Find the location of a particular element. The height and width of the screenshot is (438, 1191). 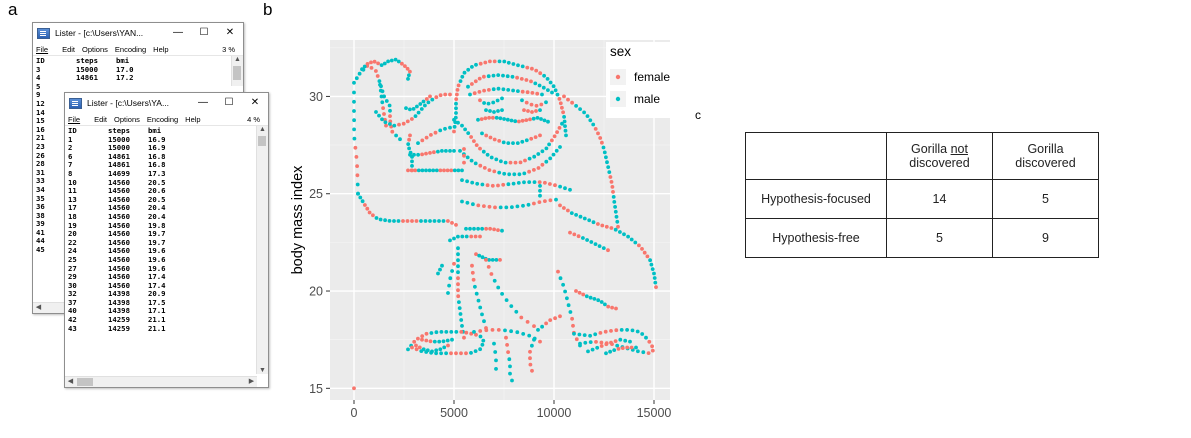

vertical-scrollbar: ▲ ▼ is located at coordinates (262, 250).